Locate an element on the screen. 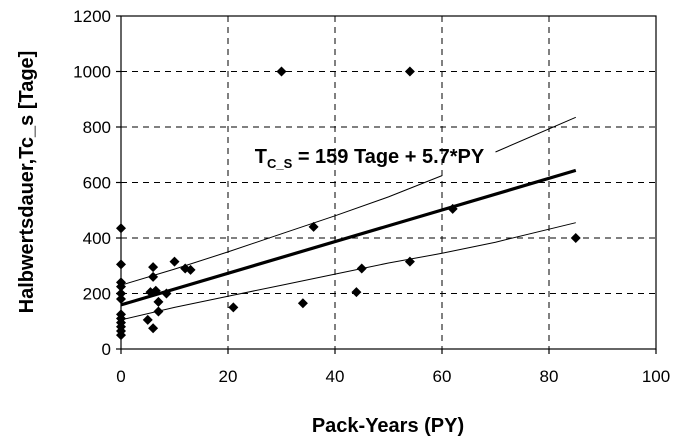  x-axis-title: Pack-Years (PY) is located at coordinates (388, 426).